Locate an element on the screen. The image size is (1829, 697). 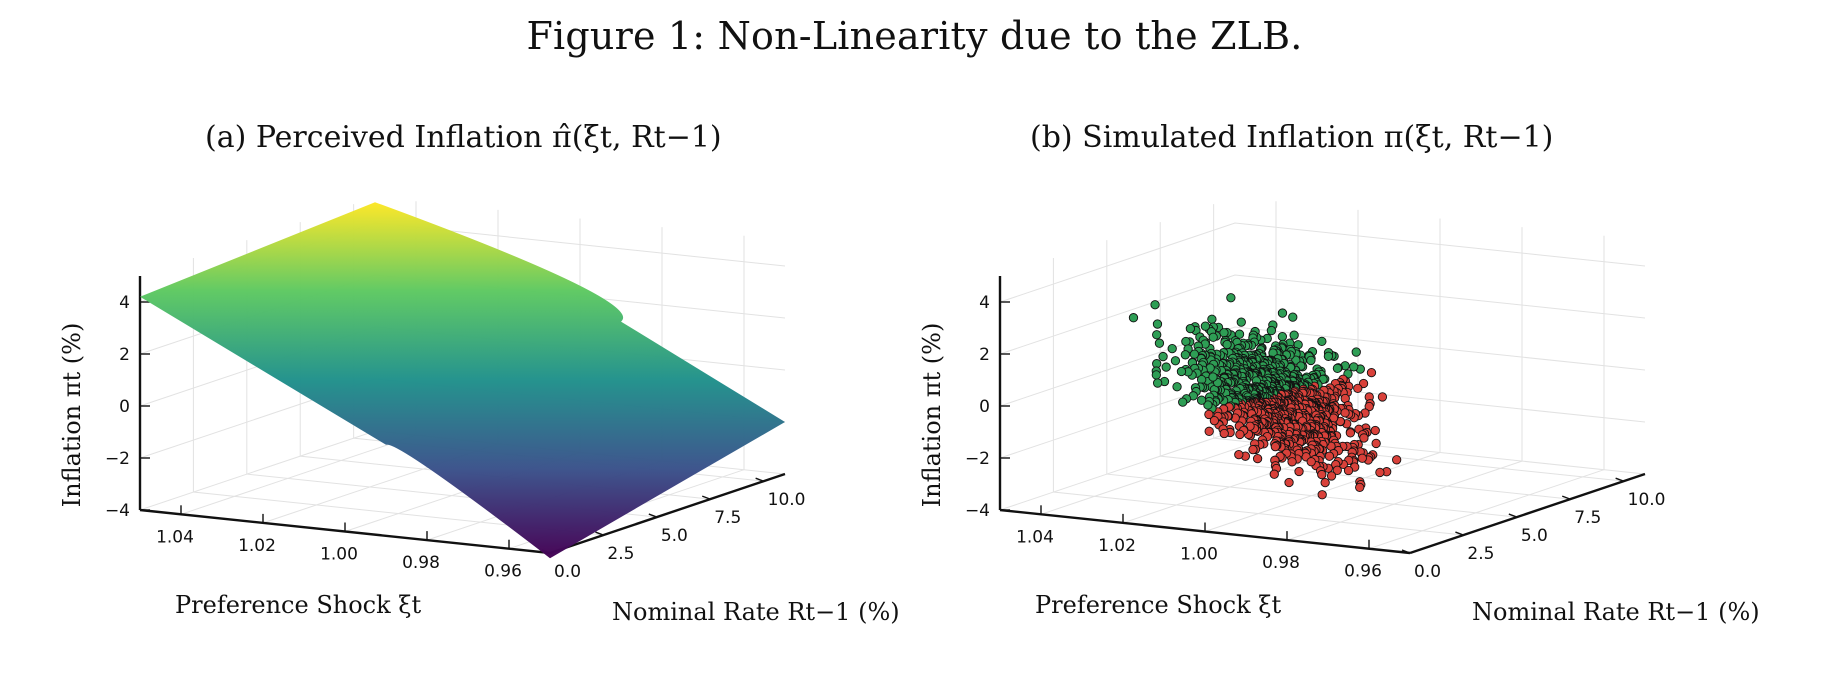
x-tick-label: 0.98 is located at coordinates (1281, 563).